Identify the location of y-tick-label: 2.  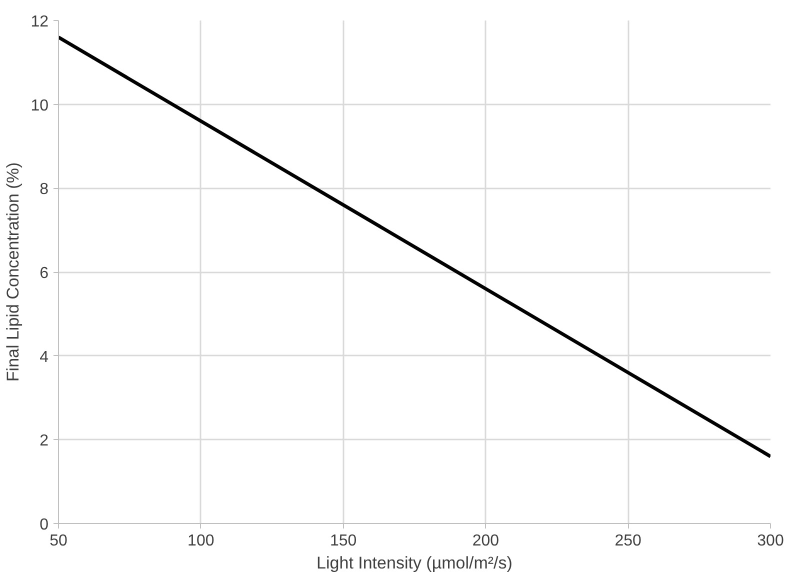
(44, 441).